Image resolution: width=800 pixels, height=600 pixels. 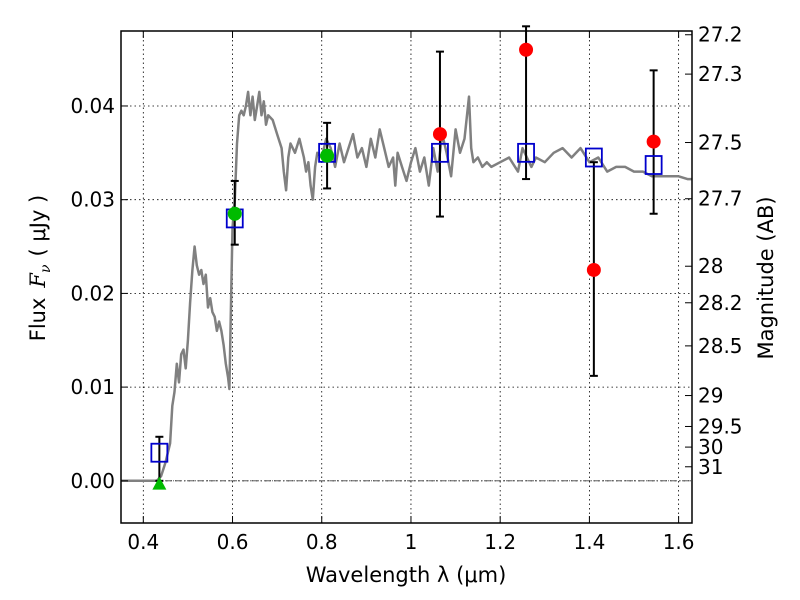 I want to click on y2-tick-label: 31, so click(x=710, y=467).